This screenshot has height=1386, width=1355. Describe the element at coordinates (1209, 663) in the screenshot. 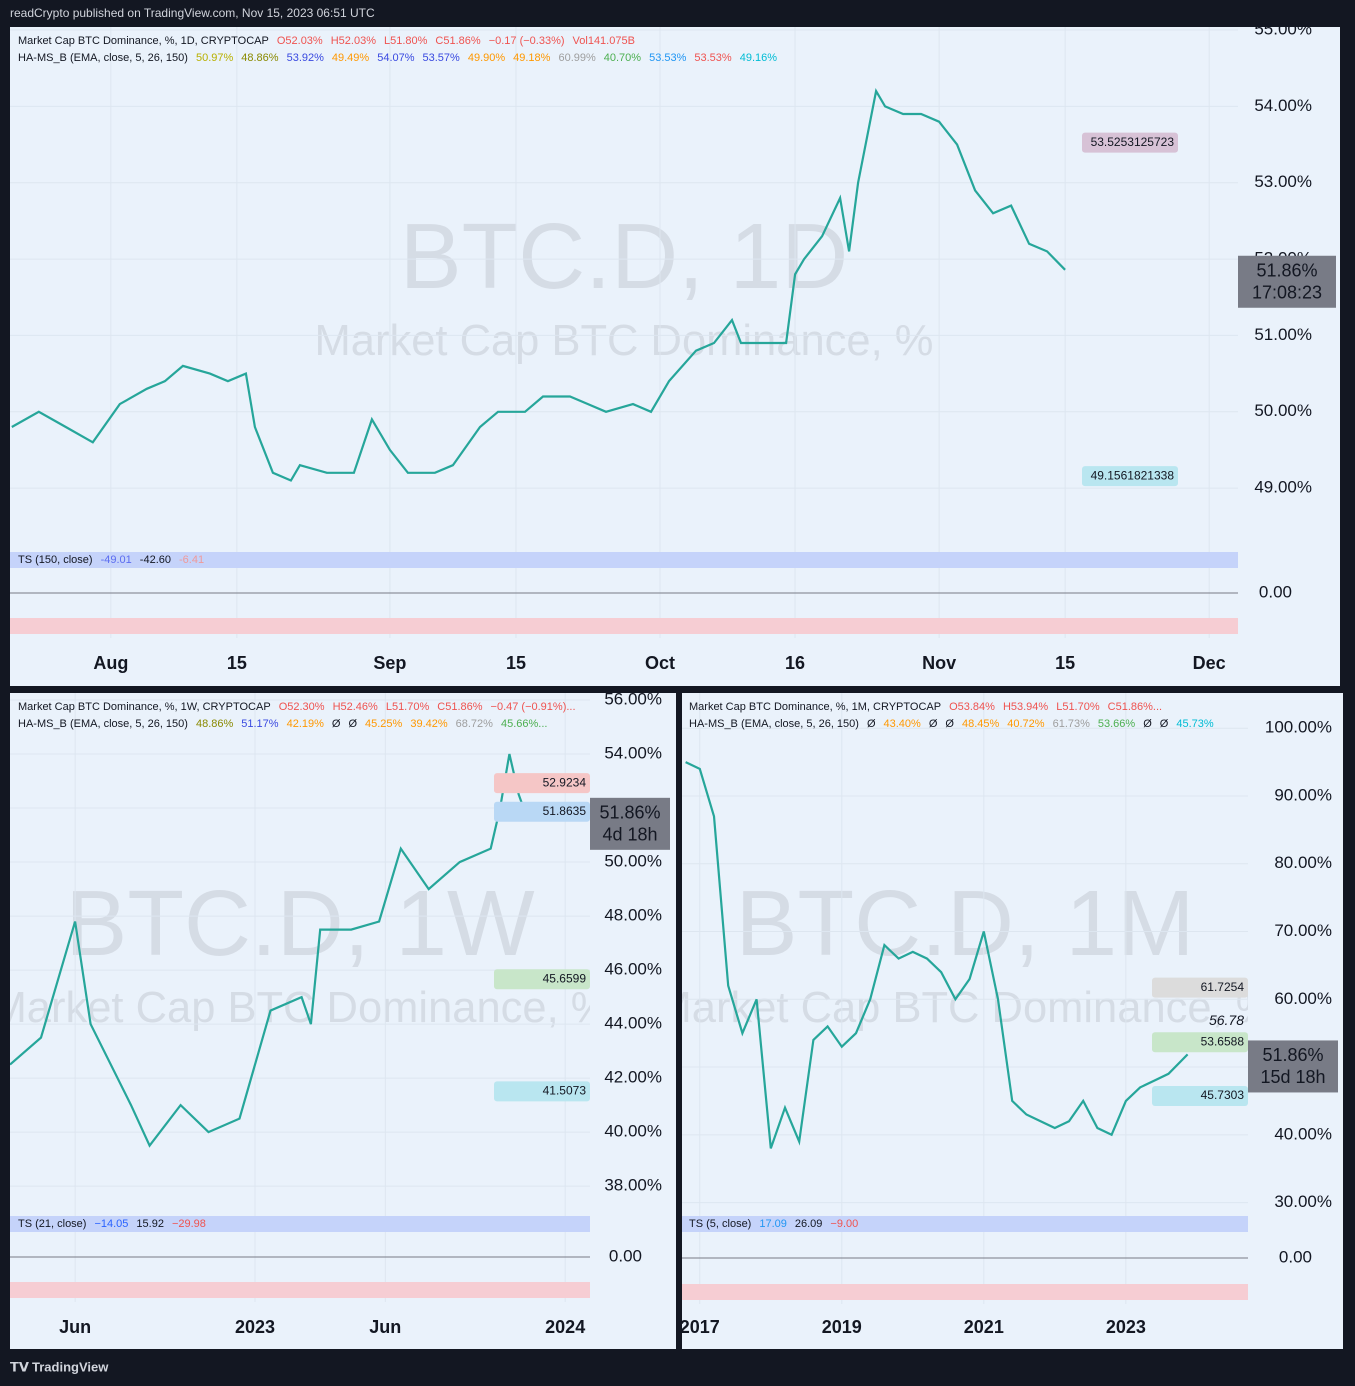

I see `x-tick-label: Dec` at that location.